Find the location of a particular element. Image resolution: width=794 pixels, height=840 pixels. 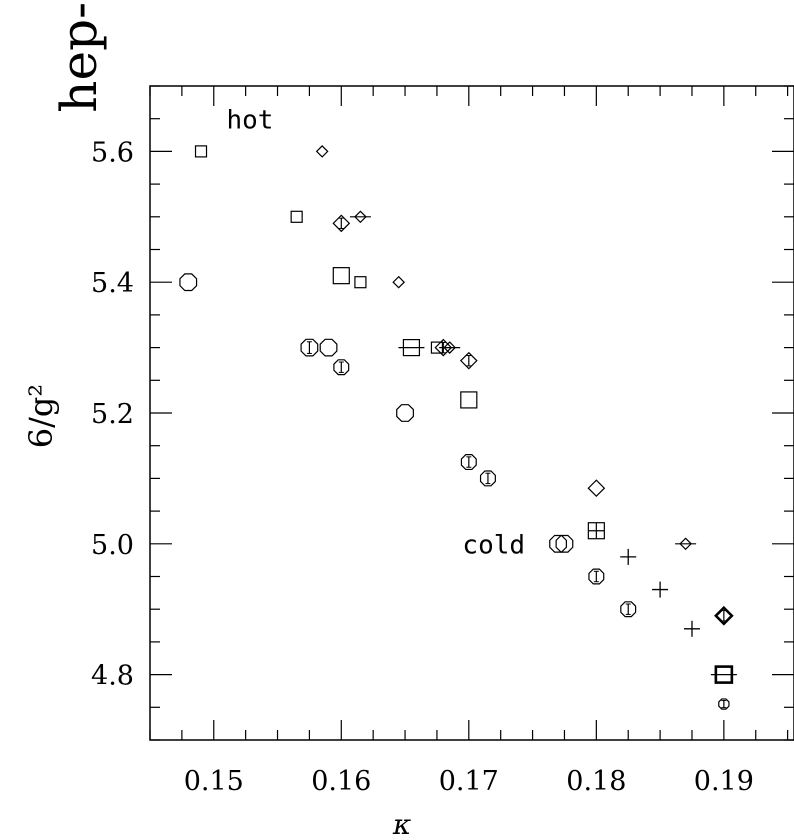

x-tick-label: 0.19 is located at coordinates (724, 781).